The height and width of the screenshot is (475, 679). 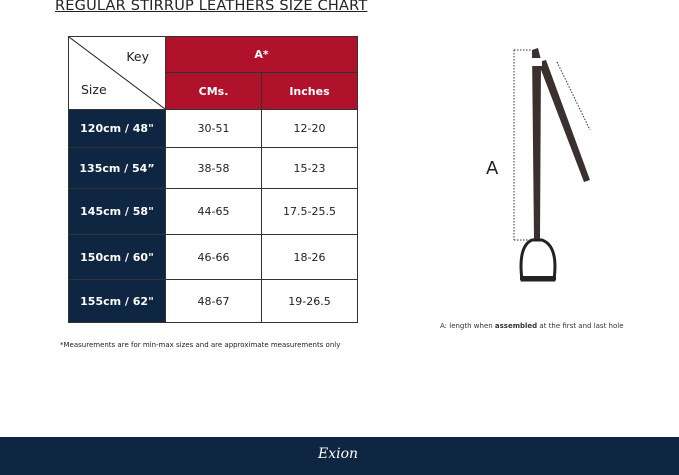 What do you see at coordinates (137, 56) in the screenshot?
I see `key-label: Key` at bounding box center [137, 56].